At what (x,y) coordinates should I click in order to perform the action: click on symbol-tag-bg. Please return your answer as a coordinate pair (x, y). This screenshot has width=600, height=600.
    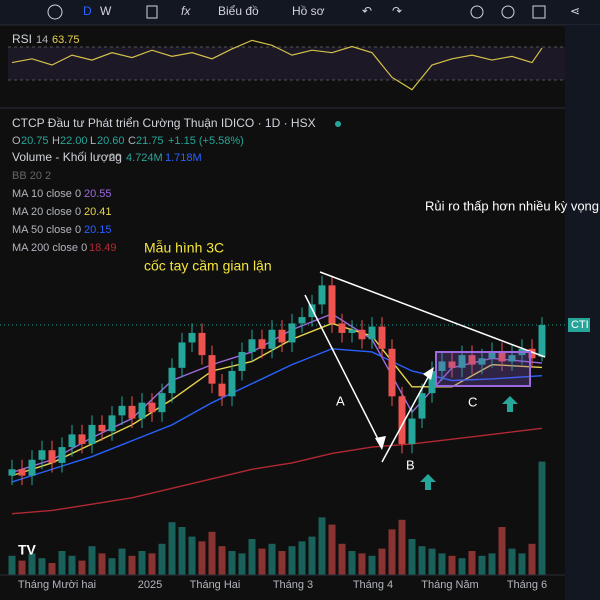
    Looking at the image, I should click on (579, 325).